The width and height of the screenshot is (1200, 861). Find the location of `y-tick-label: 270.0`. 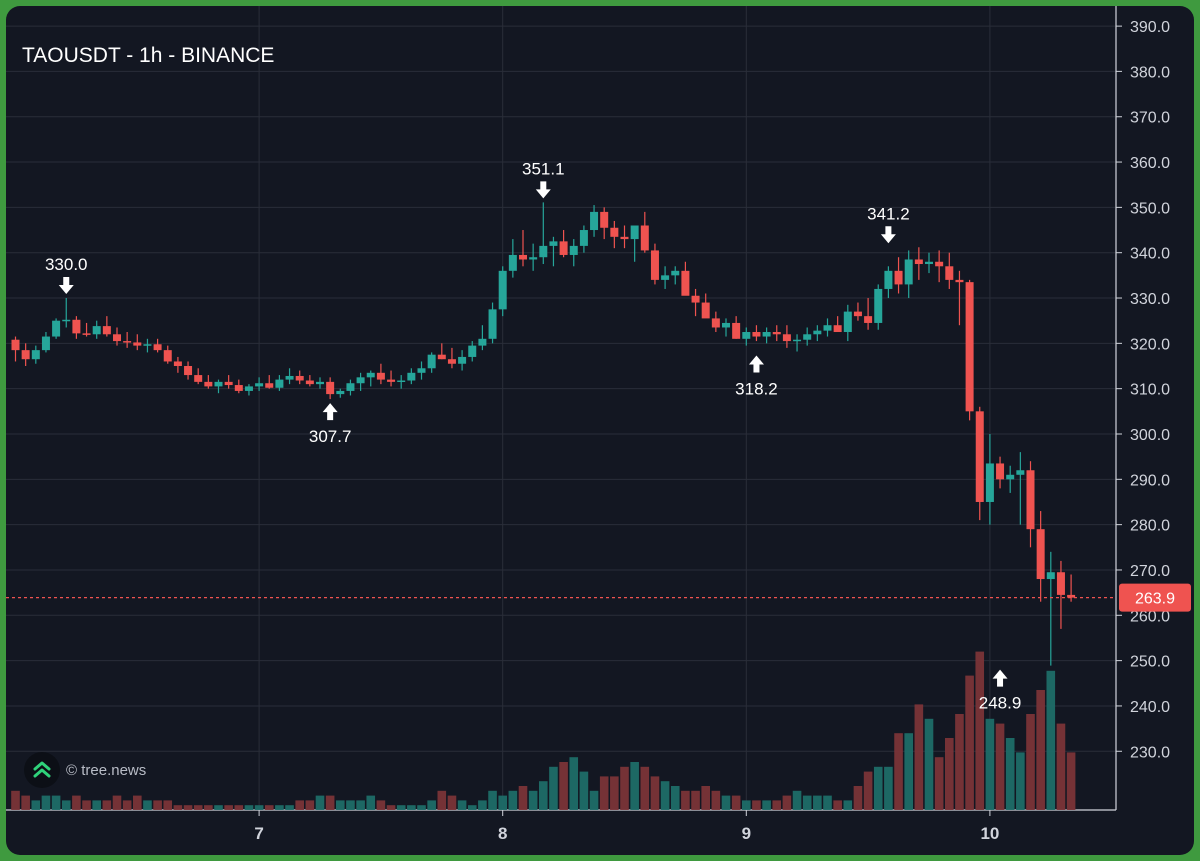

y-tick-label: 270.0 is located at coordinates (1150, 571).